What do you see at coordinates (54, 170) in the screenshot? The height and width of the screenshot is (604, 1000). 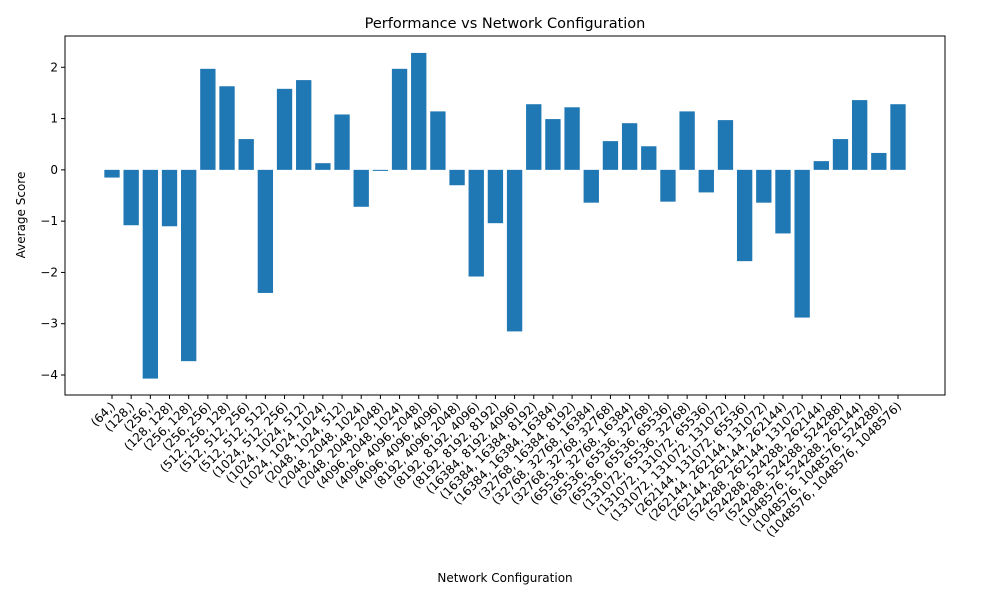 I see `y-tick-label: 0` at bounding box center [54, 170].